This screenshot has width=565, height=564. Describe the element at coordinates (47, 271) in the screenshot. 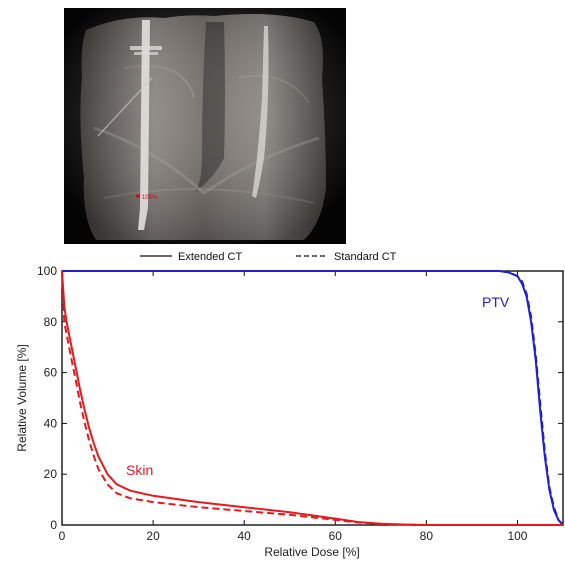

I see `y-tick-label: 100` at that location.